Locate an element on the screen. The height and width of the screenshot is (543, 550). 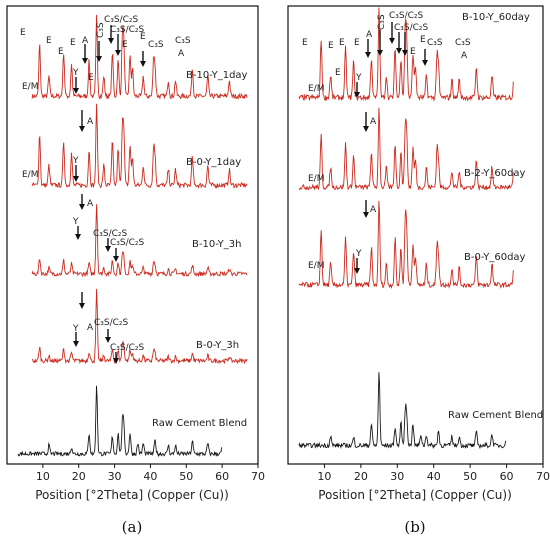
b-x-tick-label-30: 30 is located at coordinates (397, 476).